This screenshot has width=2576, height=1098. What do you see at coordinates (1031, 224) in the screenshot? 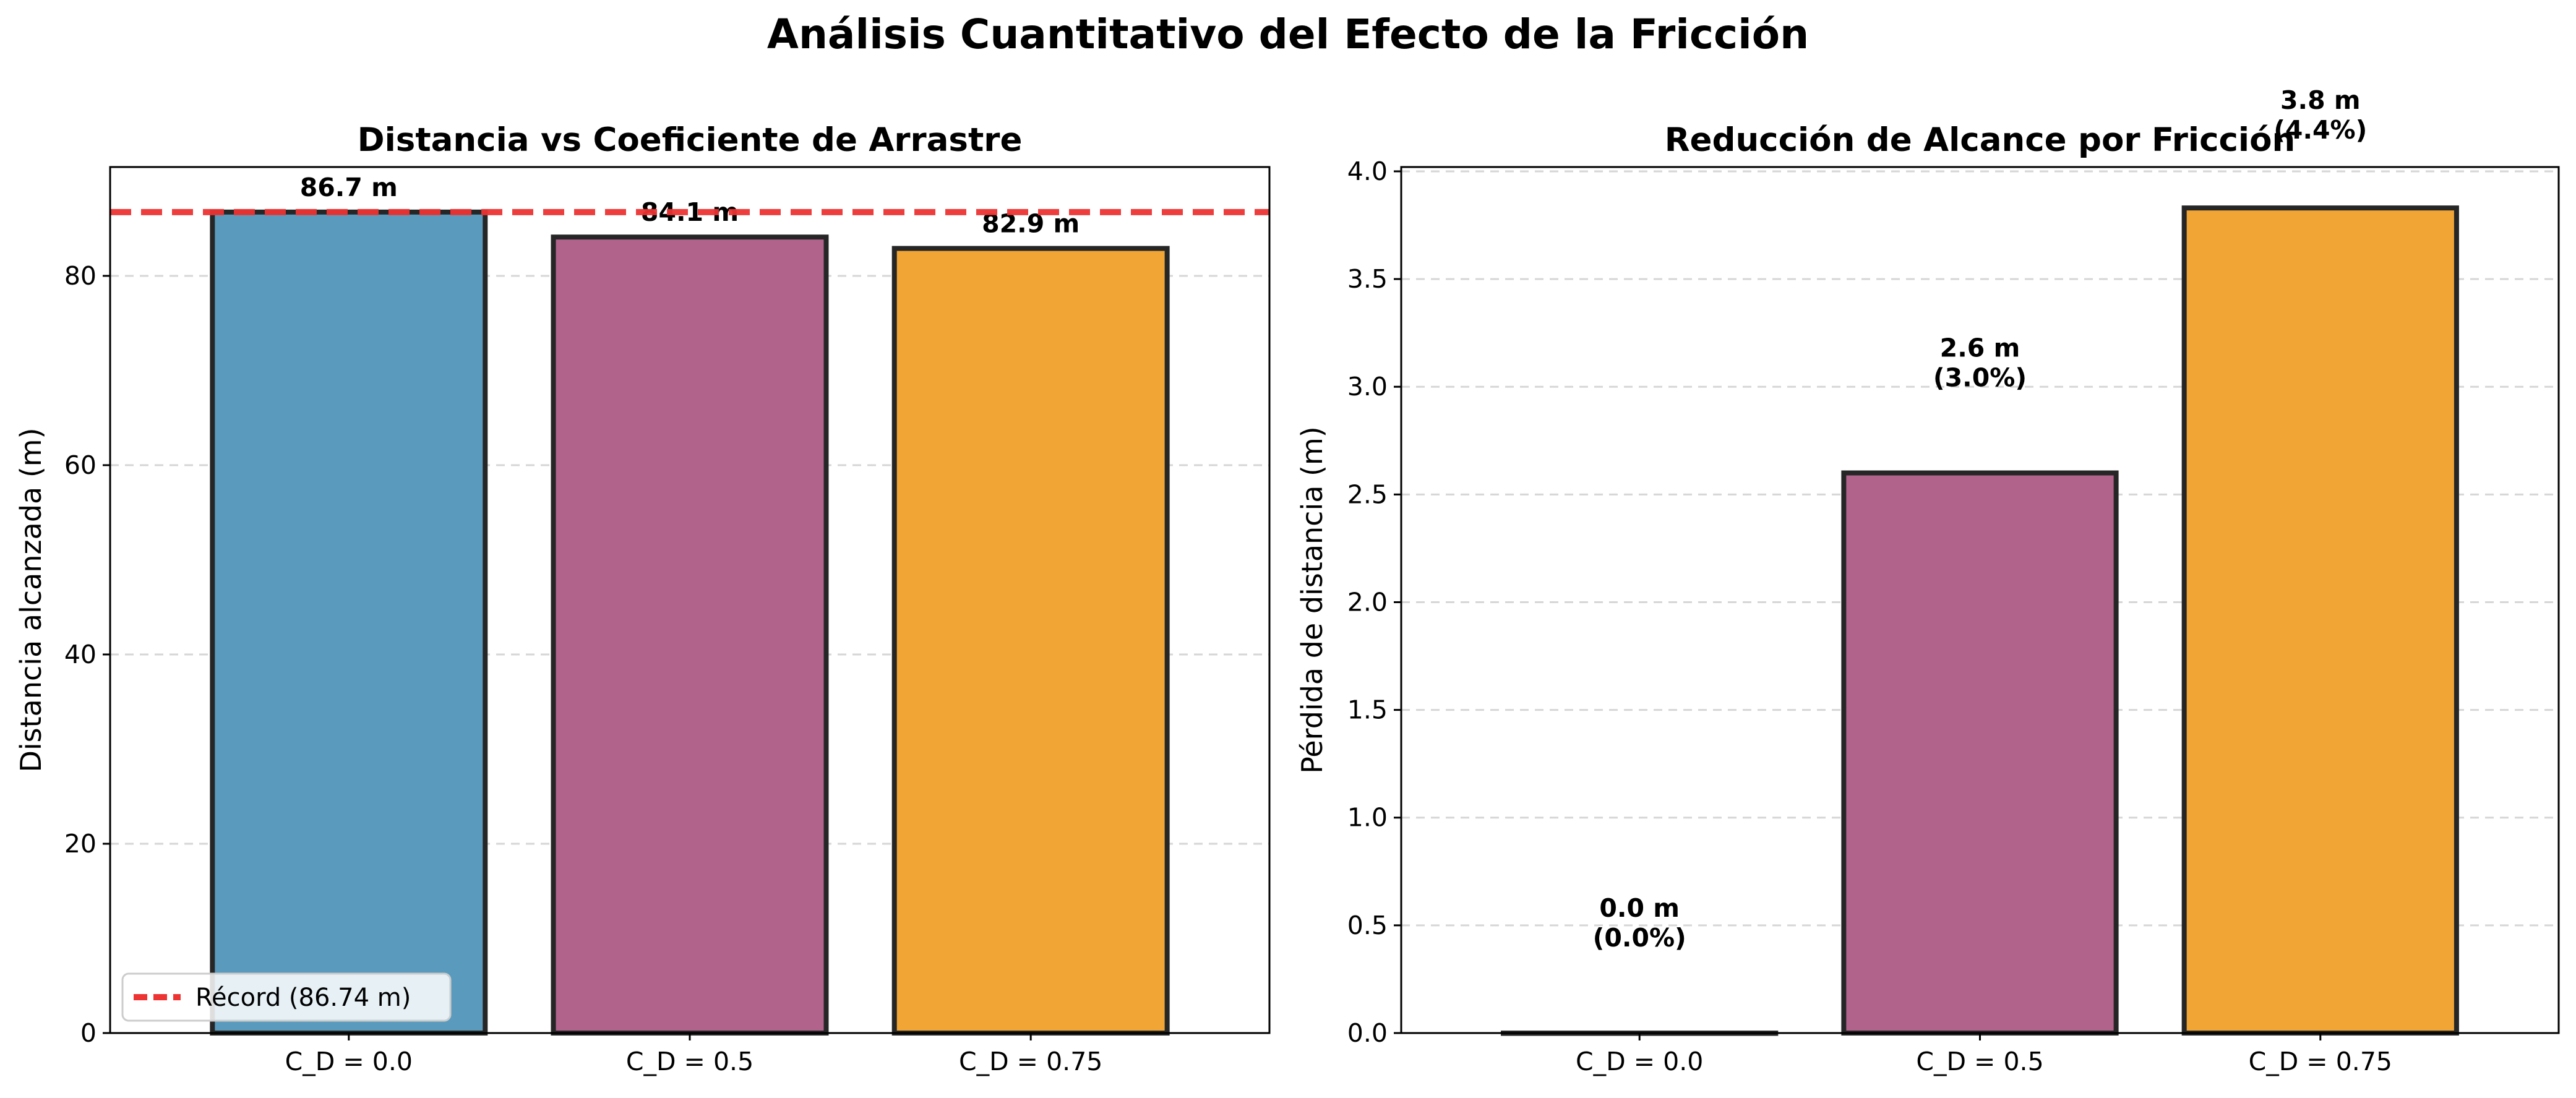
I see `bar-value-label: 82.9 m` at bounding box center [1031, 224].